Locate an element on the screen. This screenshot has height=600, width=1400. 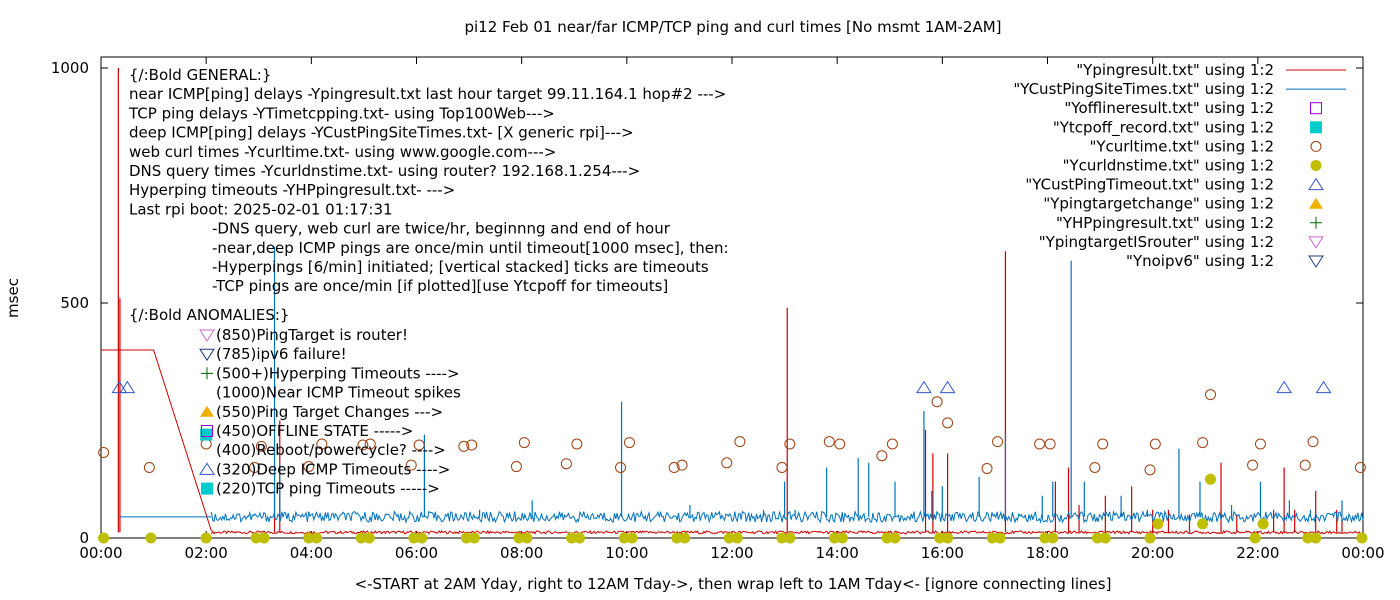
x-tick-label: 04:00 is located at coordinates (311, 553).